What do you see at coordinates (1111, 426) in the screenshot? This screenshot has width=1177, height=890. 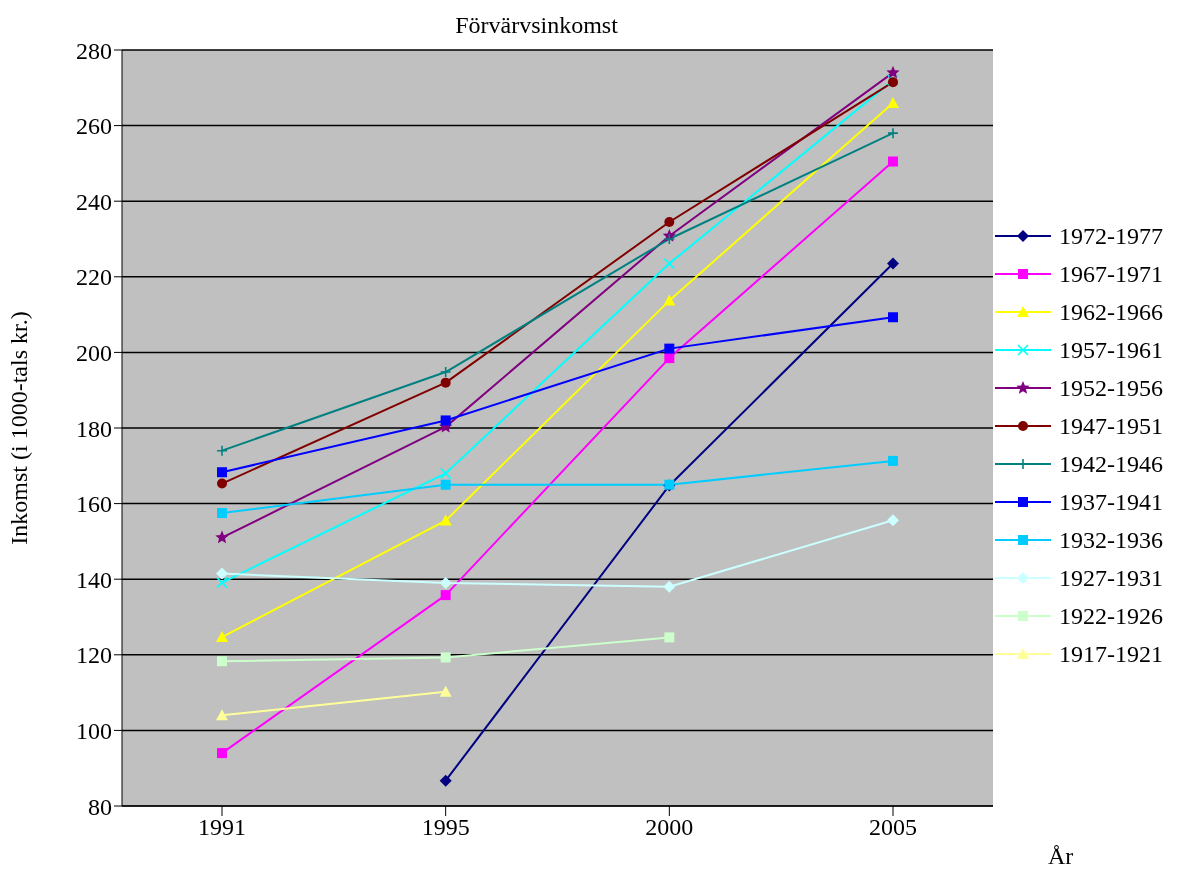 I see `legend-label: 1947-1951` at bounding box center [1111, 426].